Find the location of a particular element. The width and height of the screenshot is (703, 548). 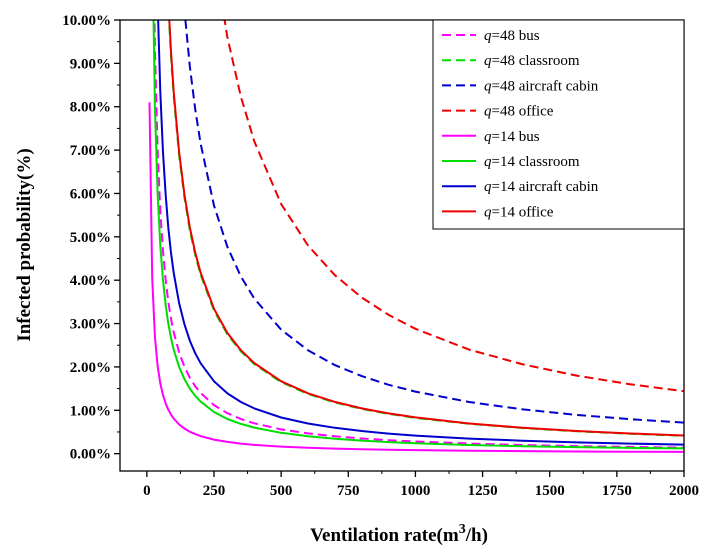

legend-entry: q=48 office is located at coordinates (519, 112).